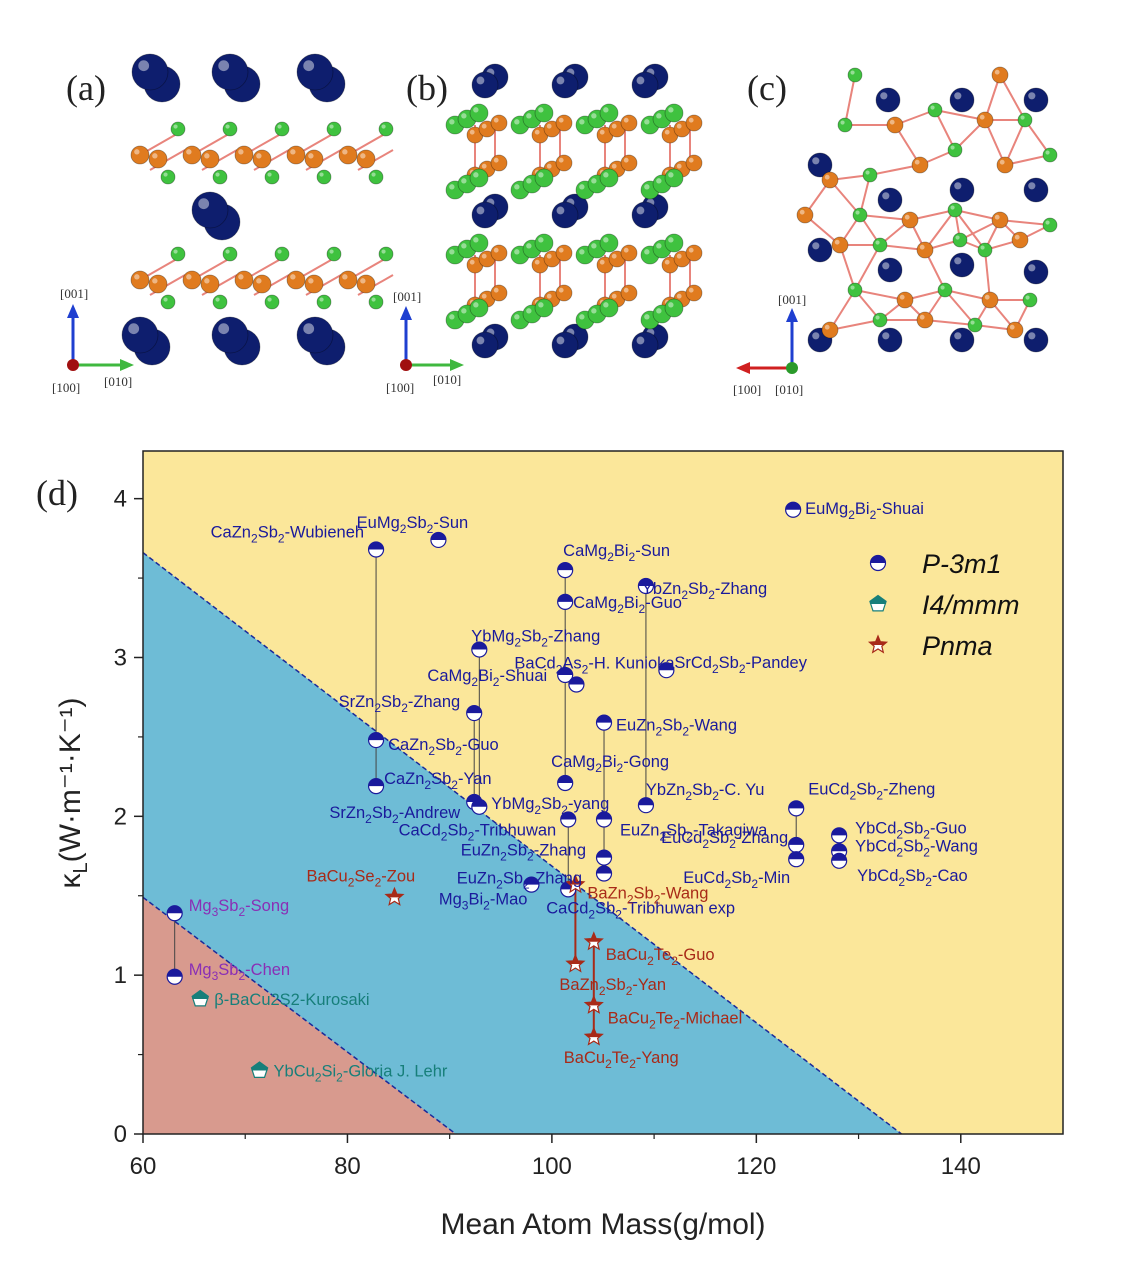 The height and width of the screenshot is (1276, 1126). What do you see at coordinates (789, 389) in the screenshot?
I see `axis-label-010: [010]` at bounding box center [789, 389].